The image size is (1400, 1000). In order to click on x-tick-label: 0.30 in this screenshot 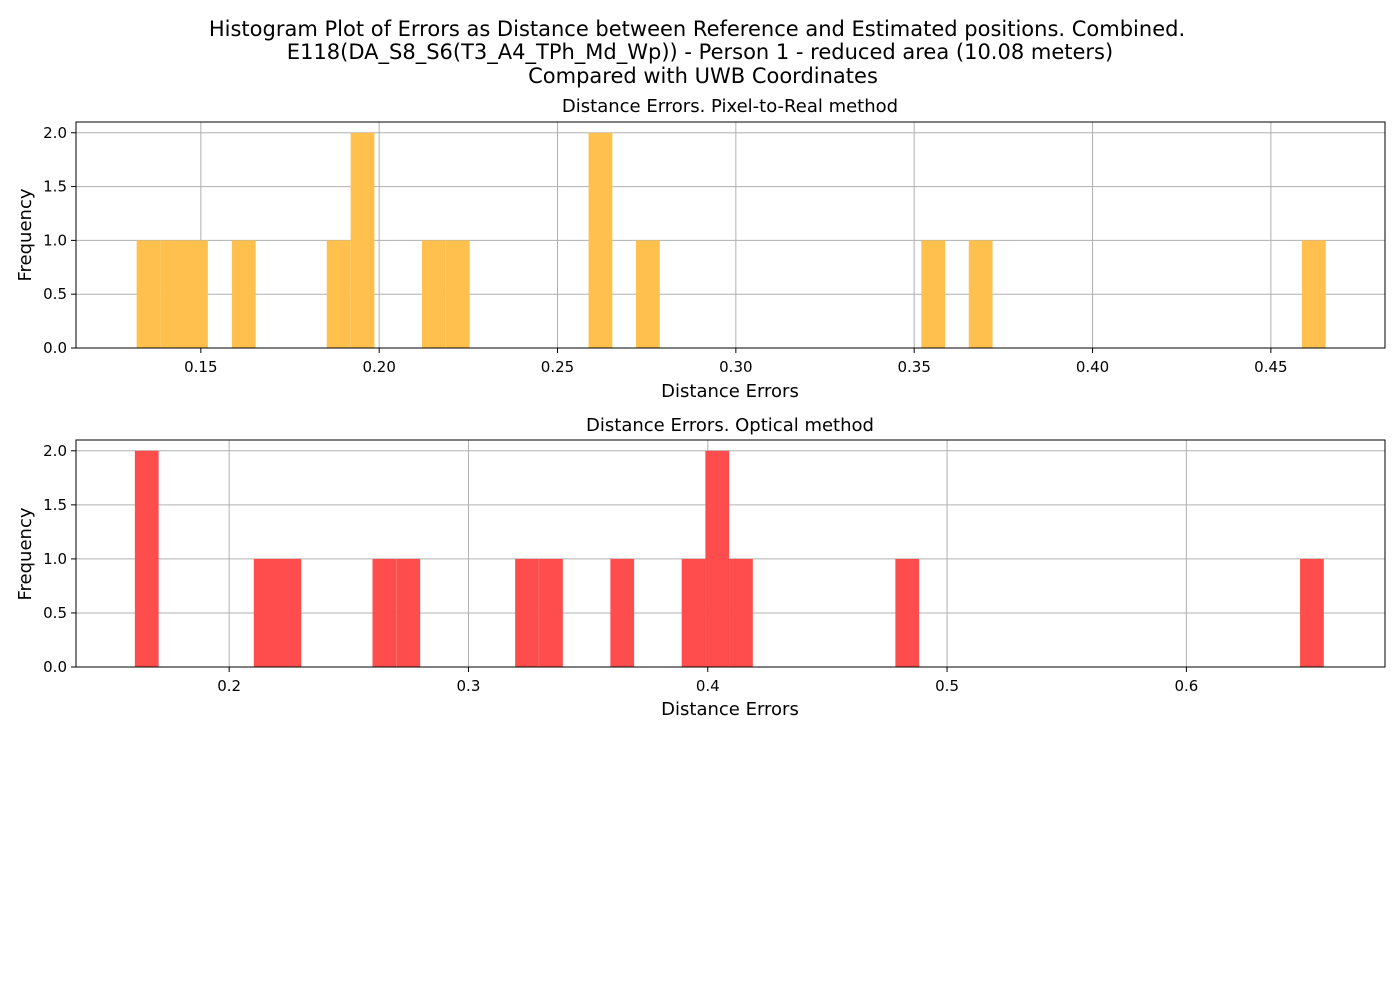, I will do `click(735, 367)`.